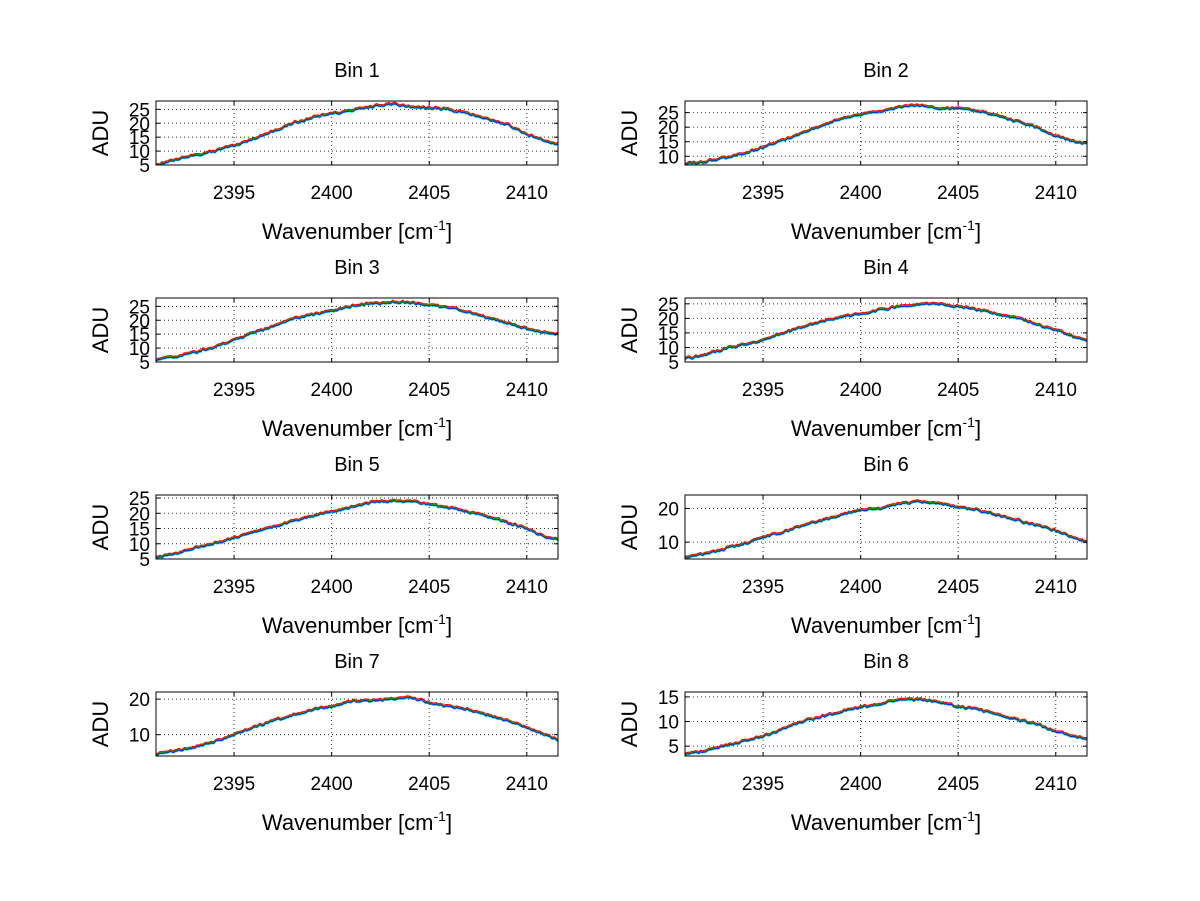 Image resolution: width=1200 pixels, height=901 pixels. Describe the element at coordinates (886, 71) in the screenshot. I see `subplot-title: Bin 2` at that location.